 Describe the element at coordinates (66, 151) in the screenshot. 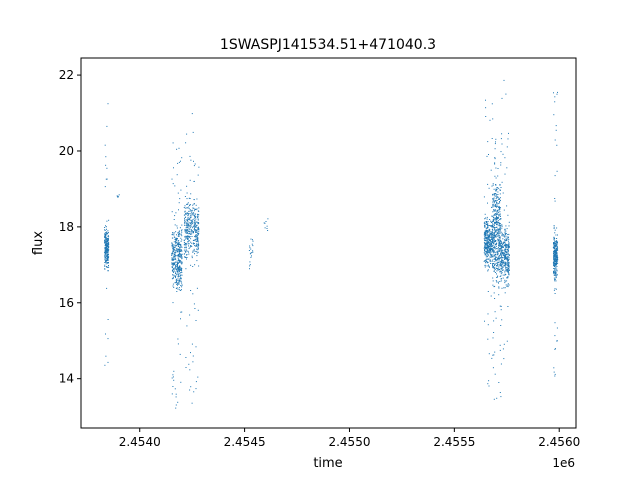

I see `y-tick-label: 20` at that location.